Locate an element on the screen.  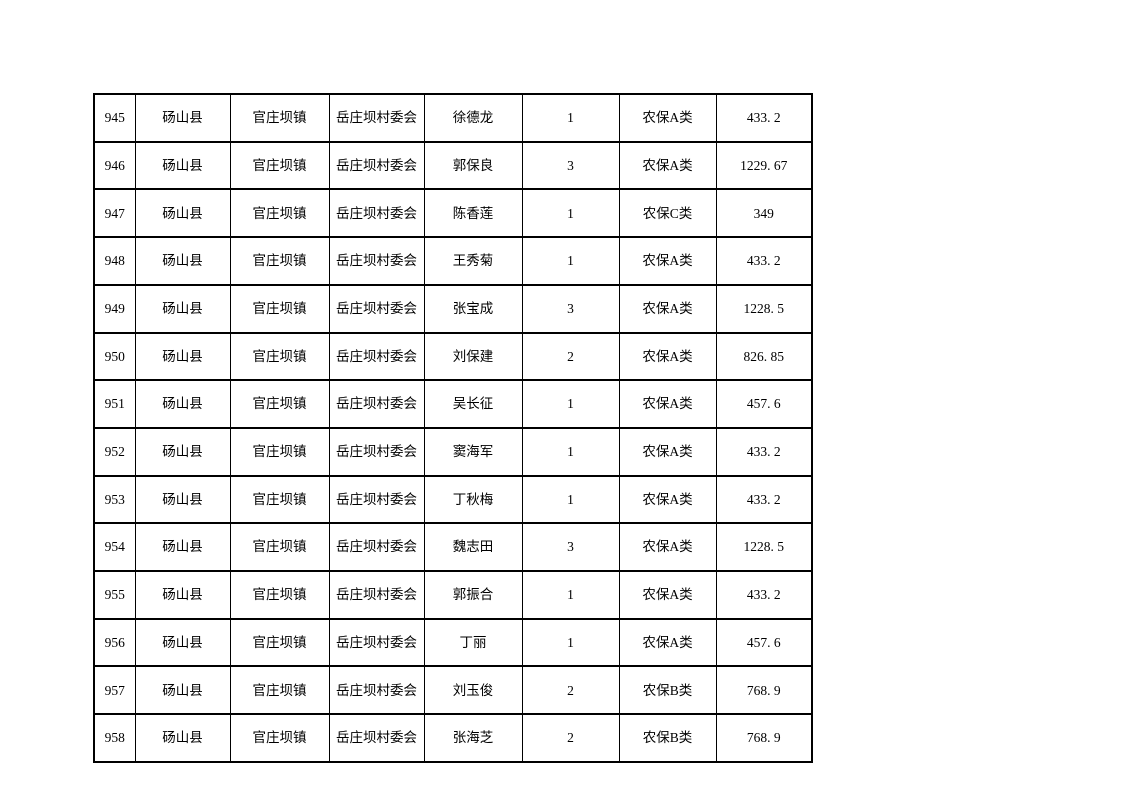
cell-serial-number: 951 is located at coordinates (114, 404).